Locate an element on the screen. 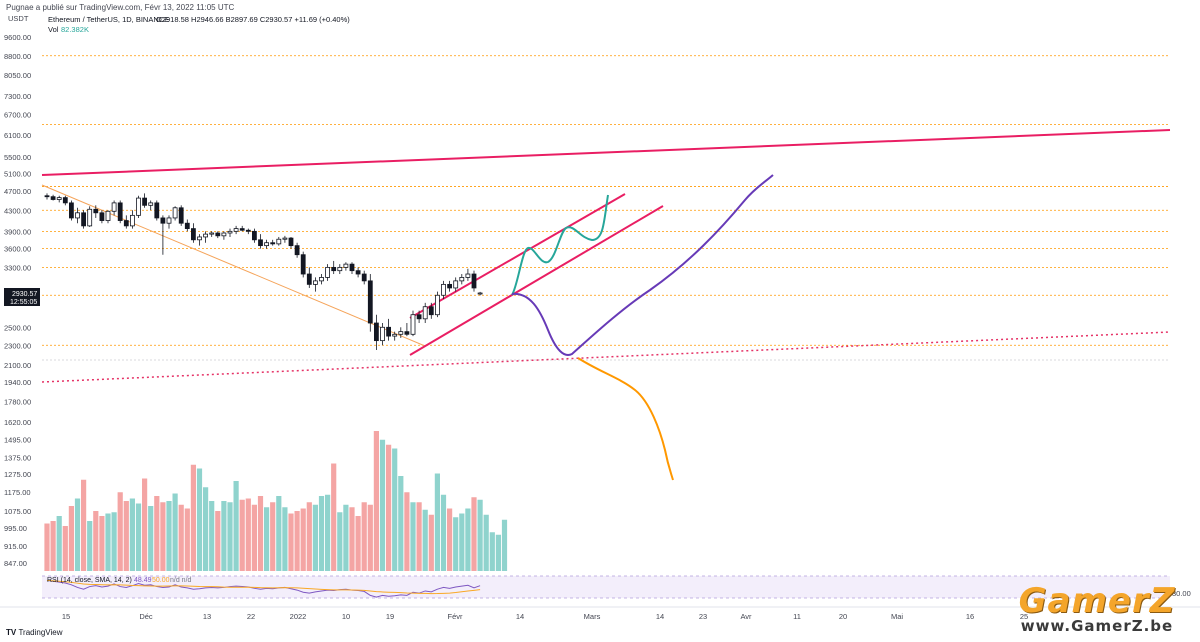 The height and width of the screenshot is (642, 1200). y-tick-label: 3600.00 is located at coordinates (17, 249).